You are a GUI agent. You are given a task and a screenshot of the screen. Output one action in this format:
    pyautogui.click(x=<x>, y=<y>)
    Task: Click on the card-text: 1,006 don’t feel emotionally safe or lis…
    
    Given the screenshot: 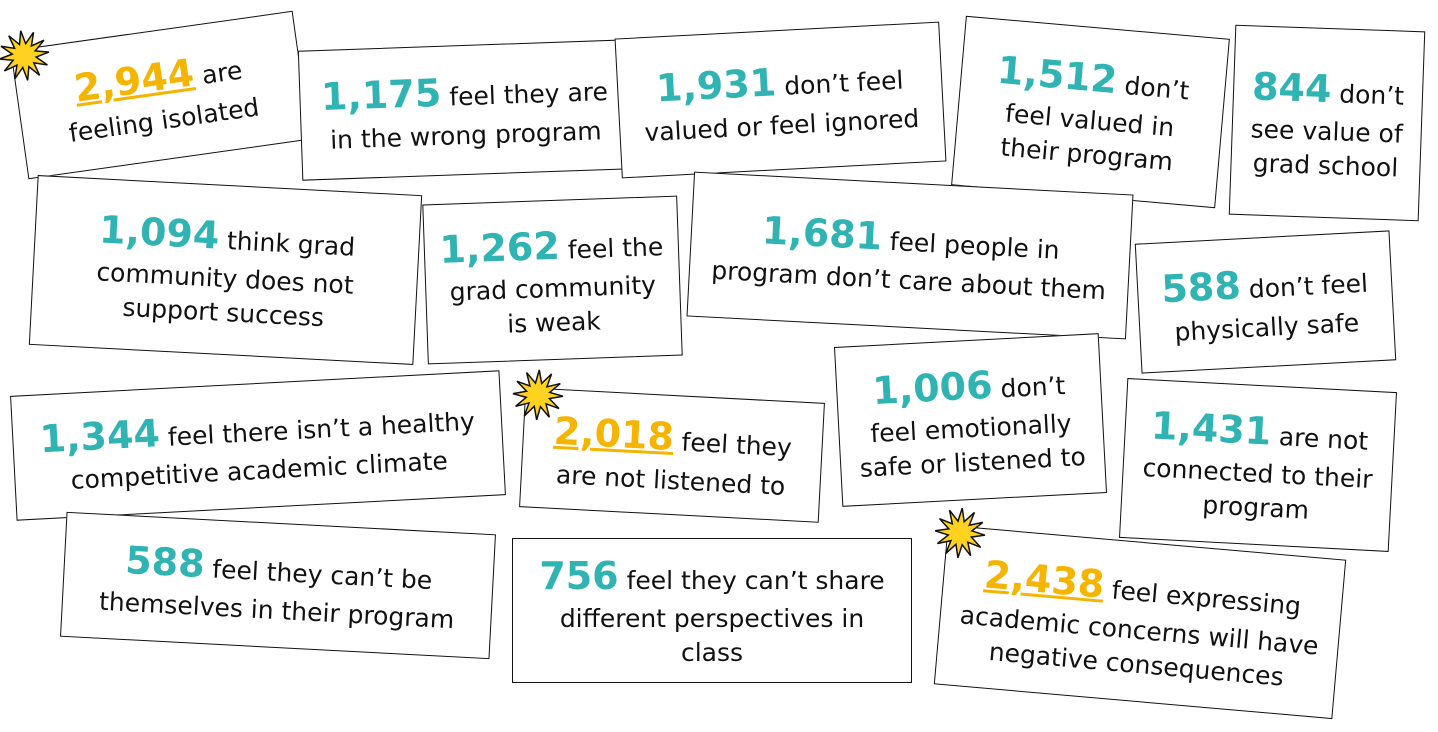 What is the action you would take?
    pyautogui.click(x=970, y=420)
    